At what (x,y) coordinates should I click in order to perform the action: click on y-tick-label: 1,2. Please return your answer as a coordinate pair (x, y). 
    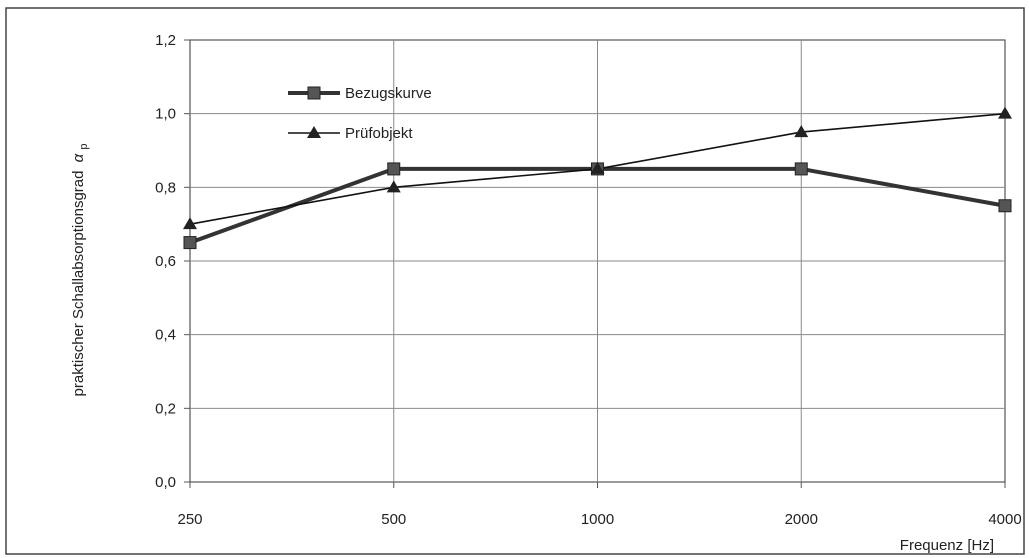
    Looking at the image, I should click on (165, 40).